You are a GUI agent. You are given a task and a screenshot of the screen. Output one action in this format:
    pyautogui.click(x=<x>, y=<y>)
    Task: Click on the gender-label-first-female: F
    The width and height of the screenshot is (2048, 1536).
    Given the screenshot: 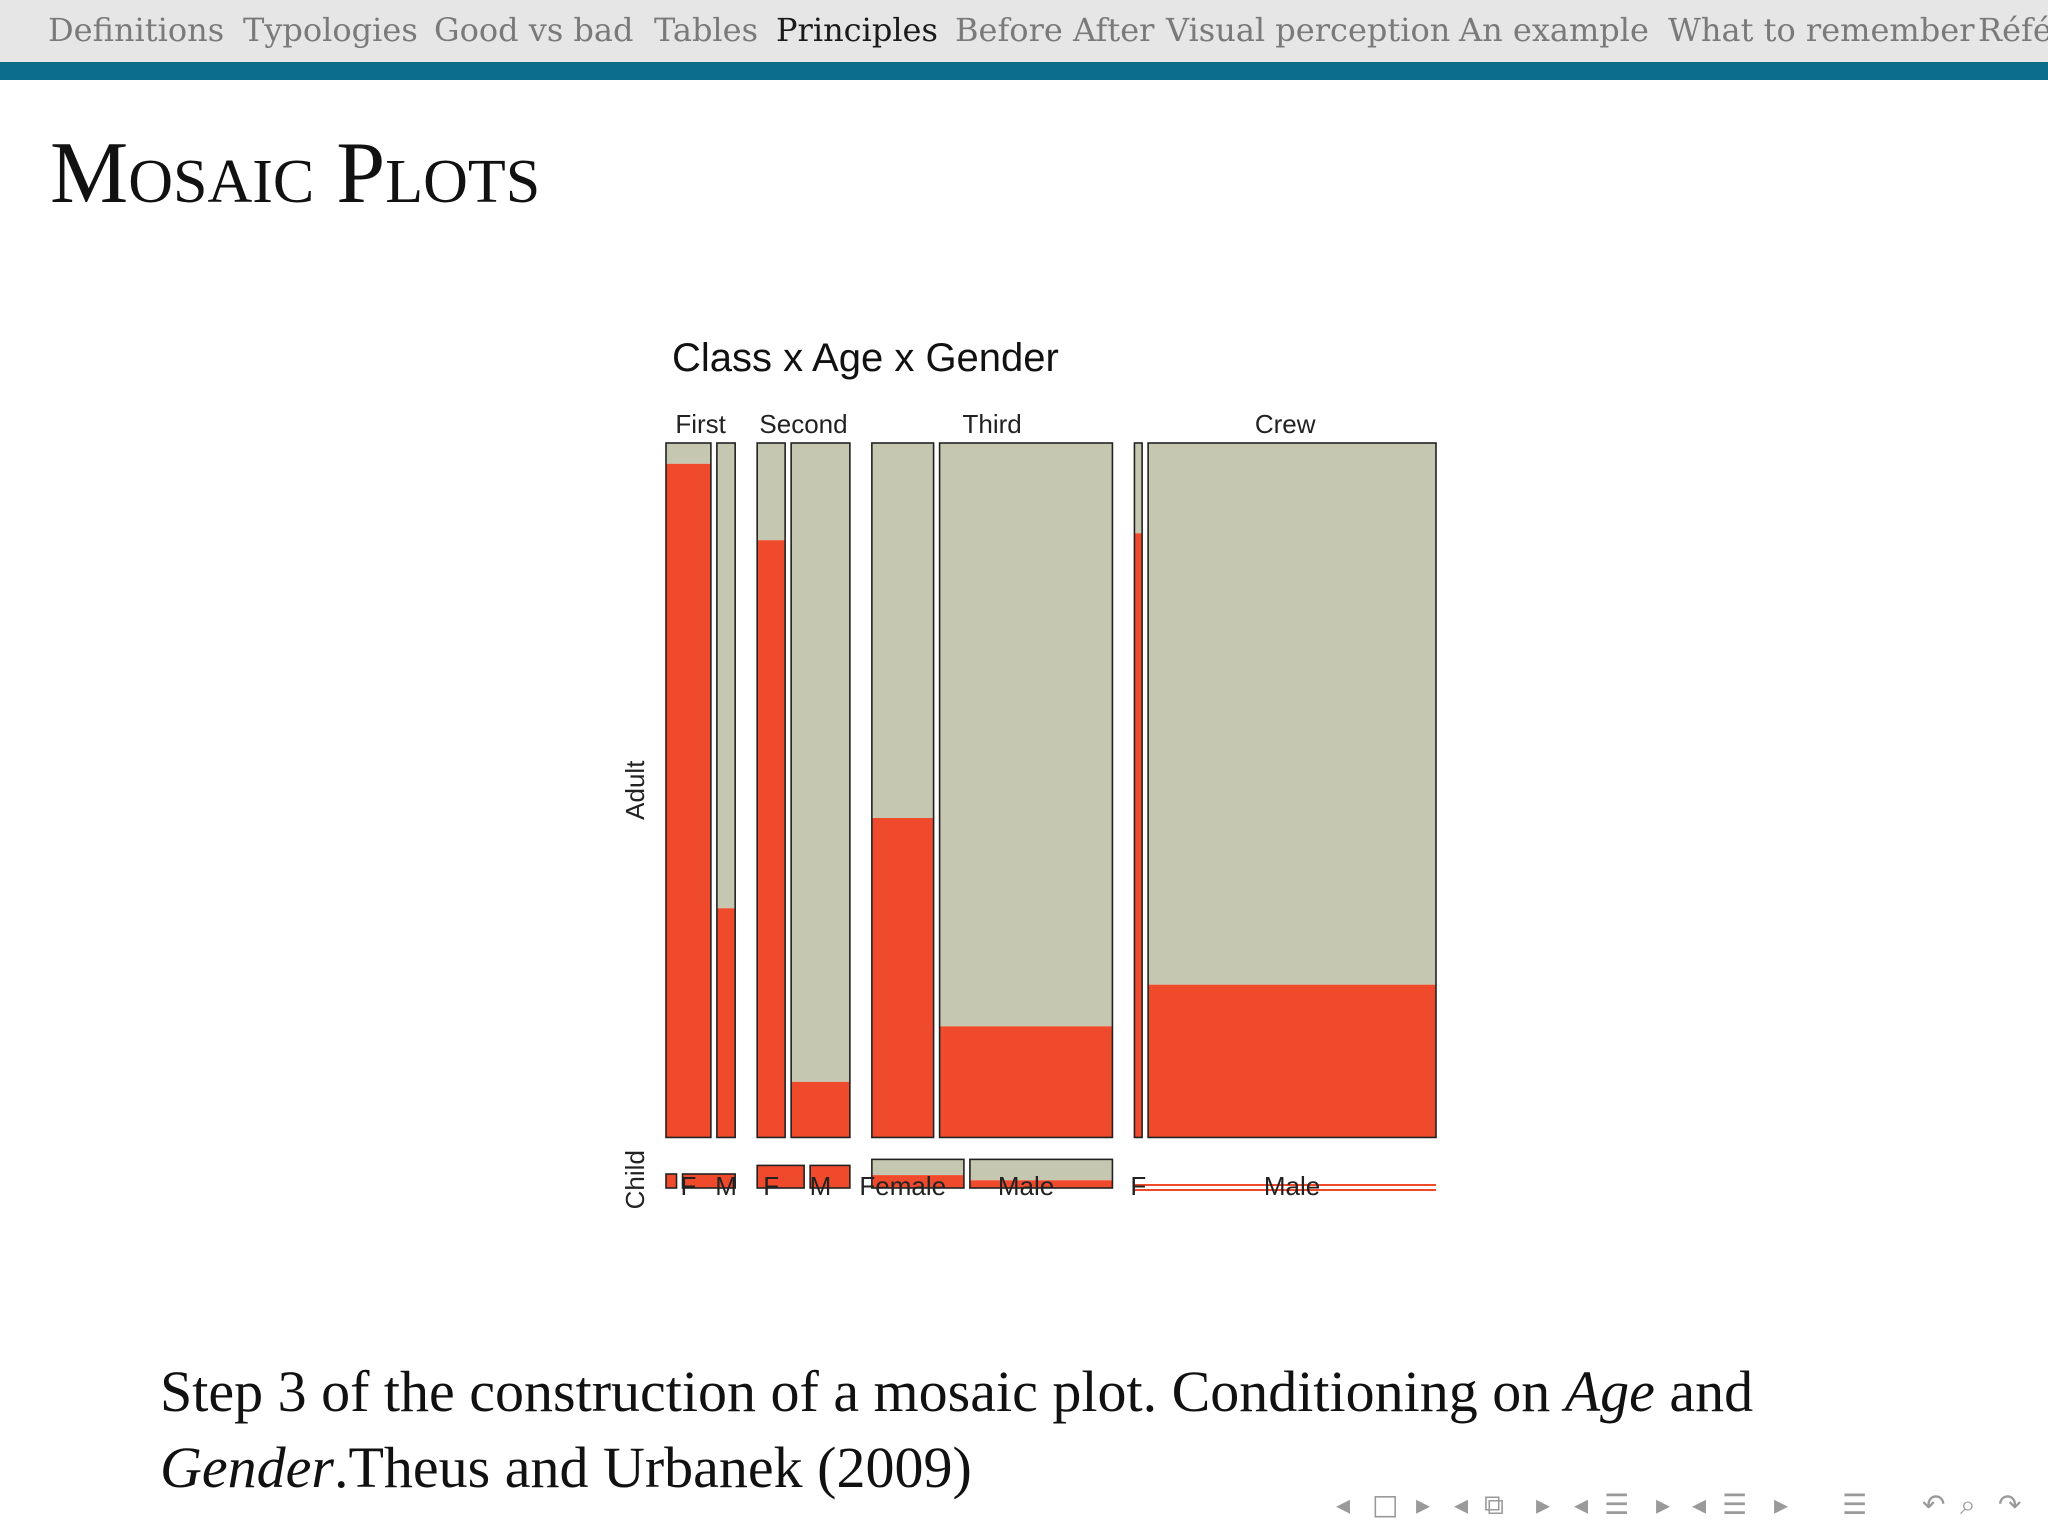 What is the action you would take?
    pyautogui.click(x=689, y=1186)
    